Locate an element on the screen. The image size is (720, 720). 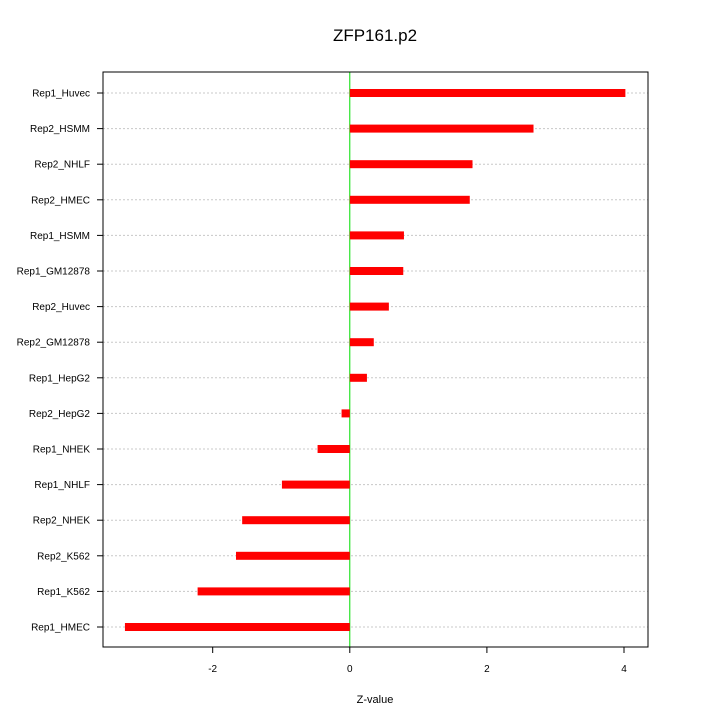
y-tick-label: Rep2_HMEC is located at coordinates (60, 200).